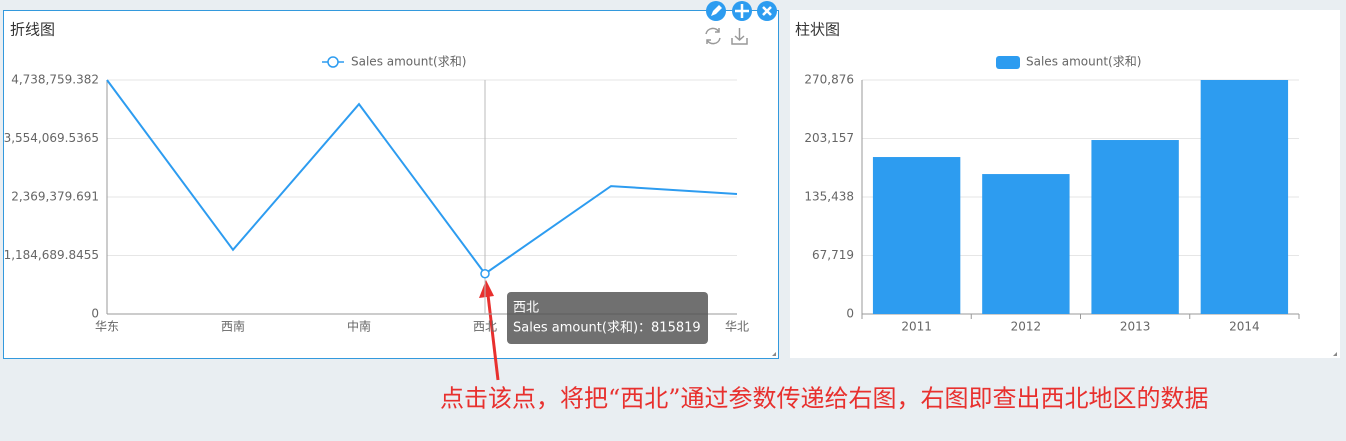 The width and height of the screenshot is (1346, 441). What do you see at coordinates (1026, 327) in the screenshot?
I see `x-tick-label: 2012` at bounding box center [1026, 327].